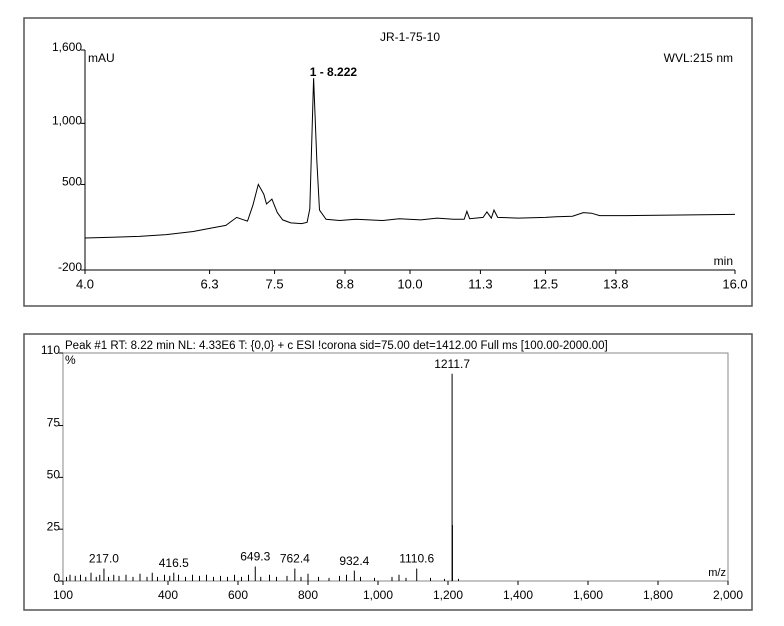 This screenshot has width=784, height=626. I want to click on y-tick-label: 75, so click(54, 423).